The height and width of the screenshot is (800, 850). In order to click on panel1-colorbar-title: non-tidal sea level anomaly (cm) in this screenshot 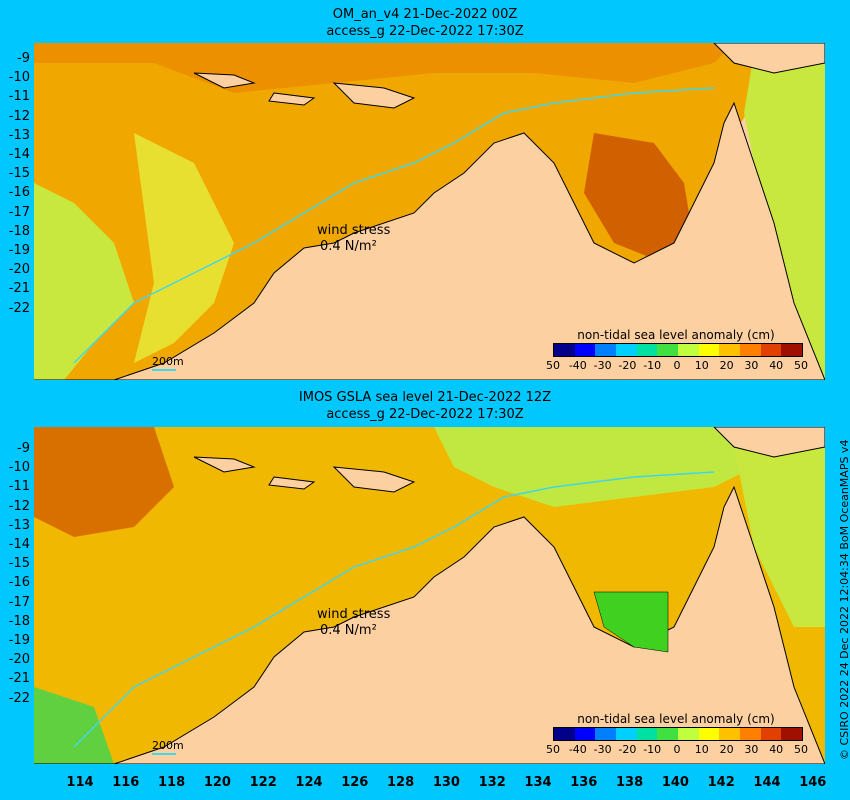, I will do `click(676, 335)`.